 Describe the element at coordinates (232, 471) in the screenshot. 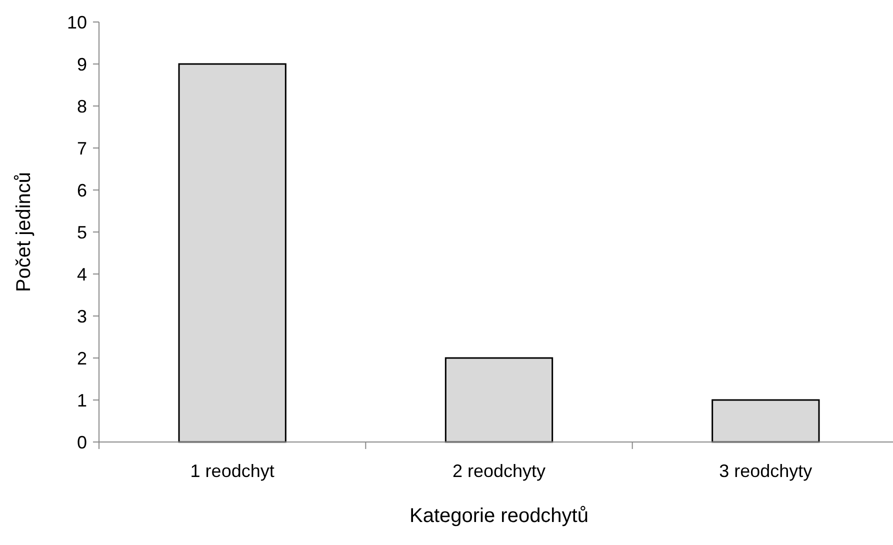

I see `x-tick-label: 1 reodchyt` at that location.